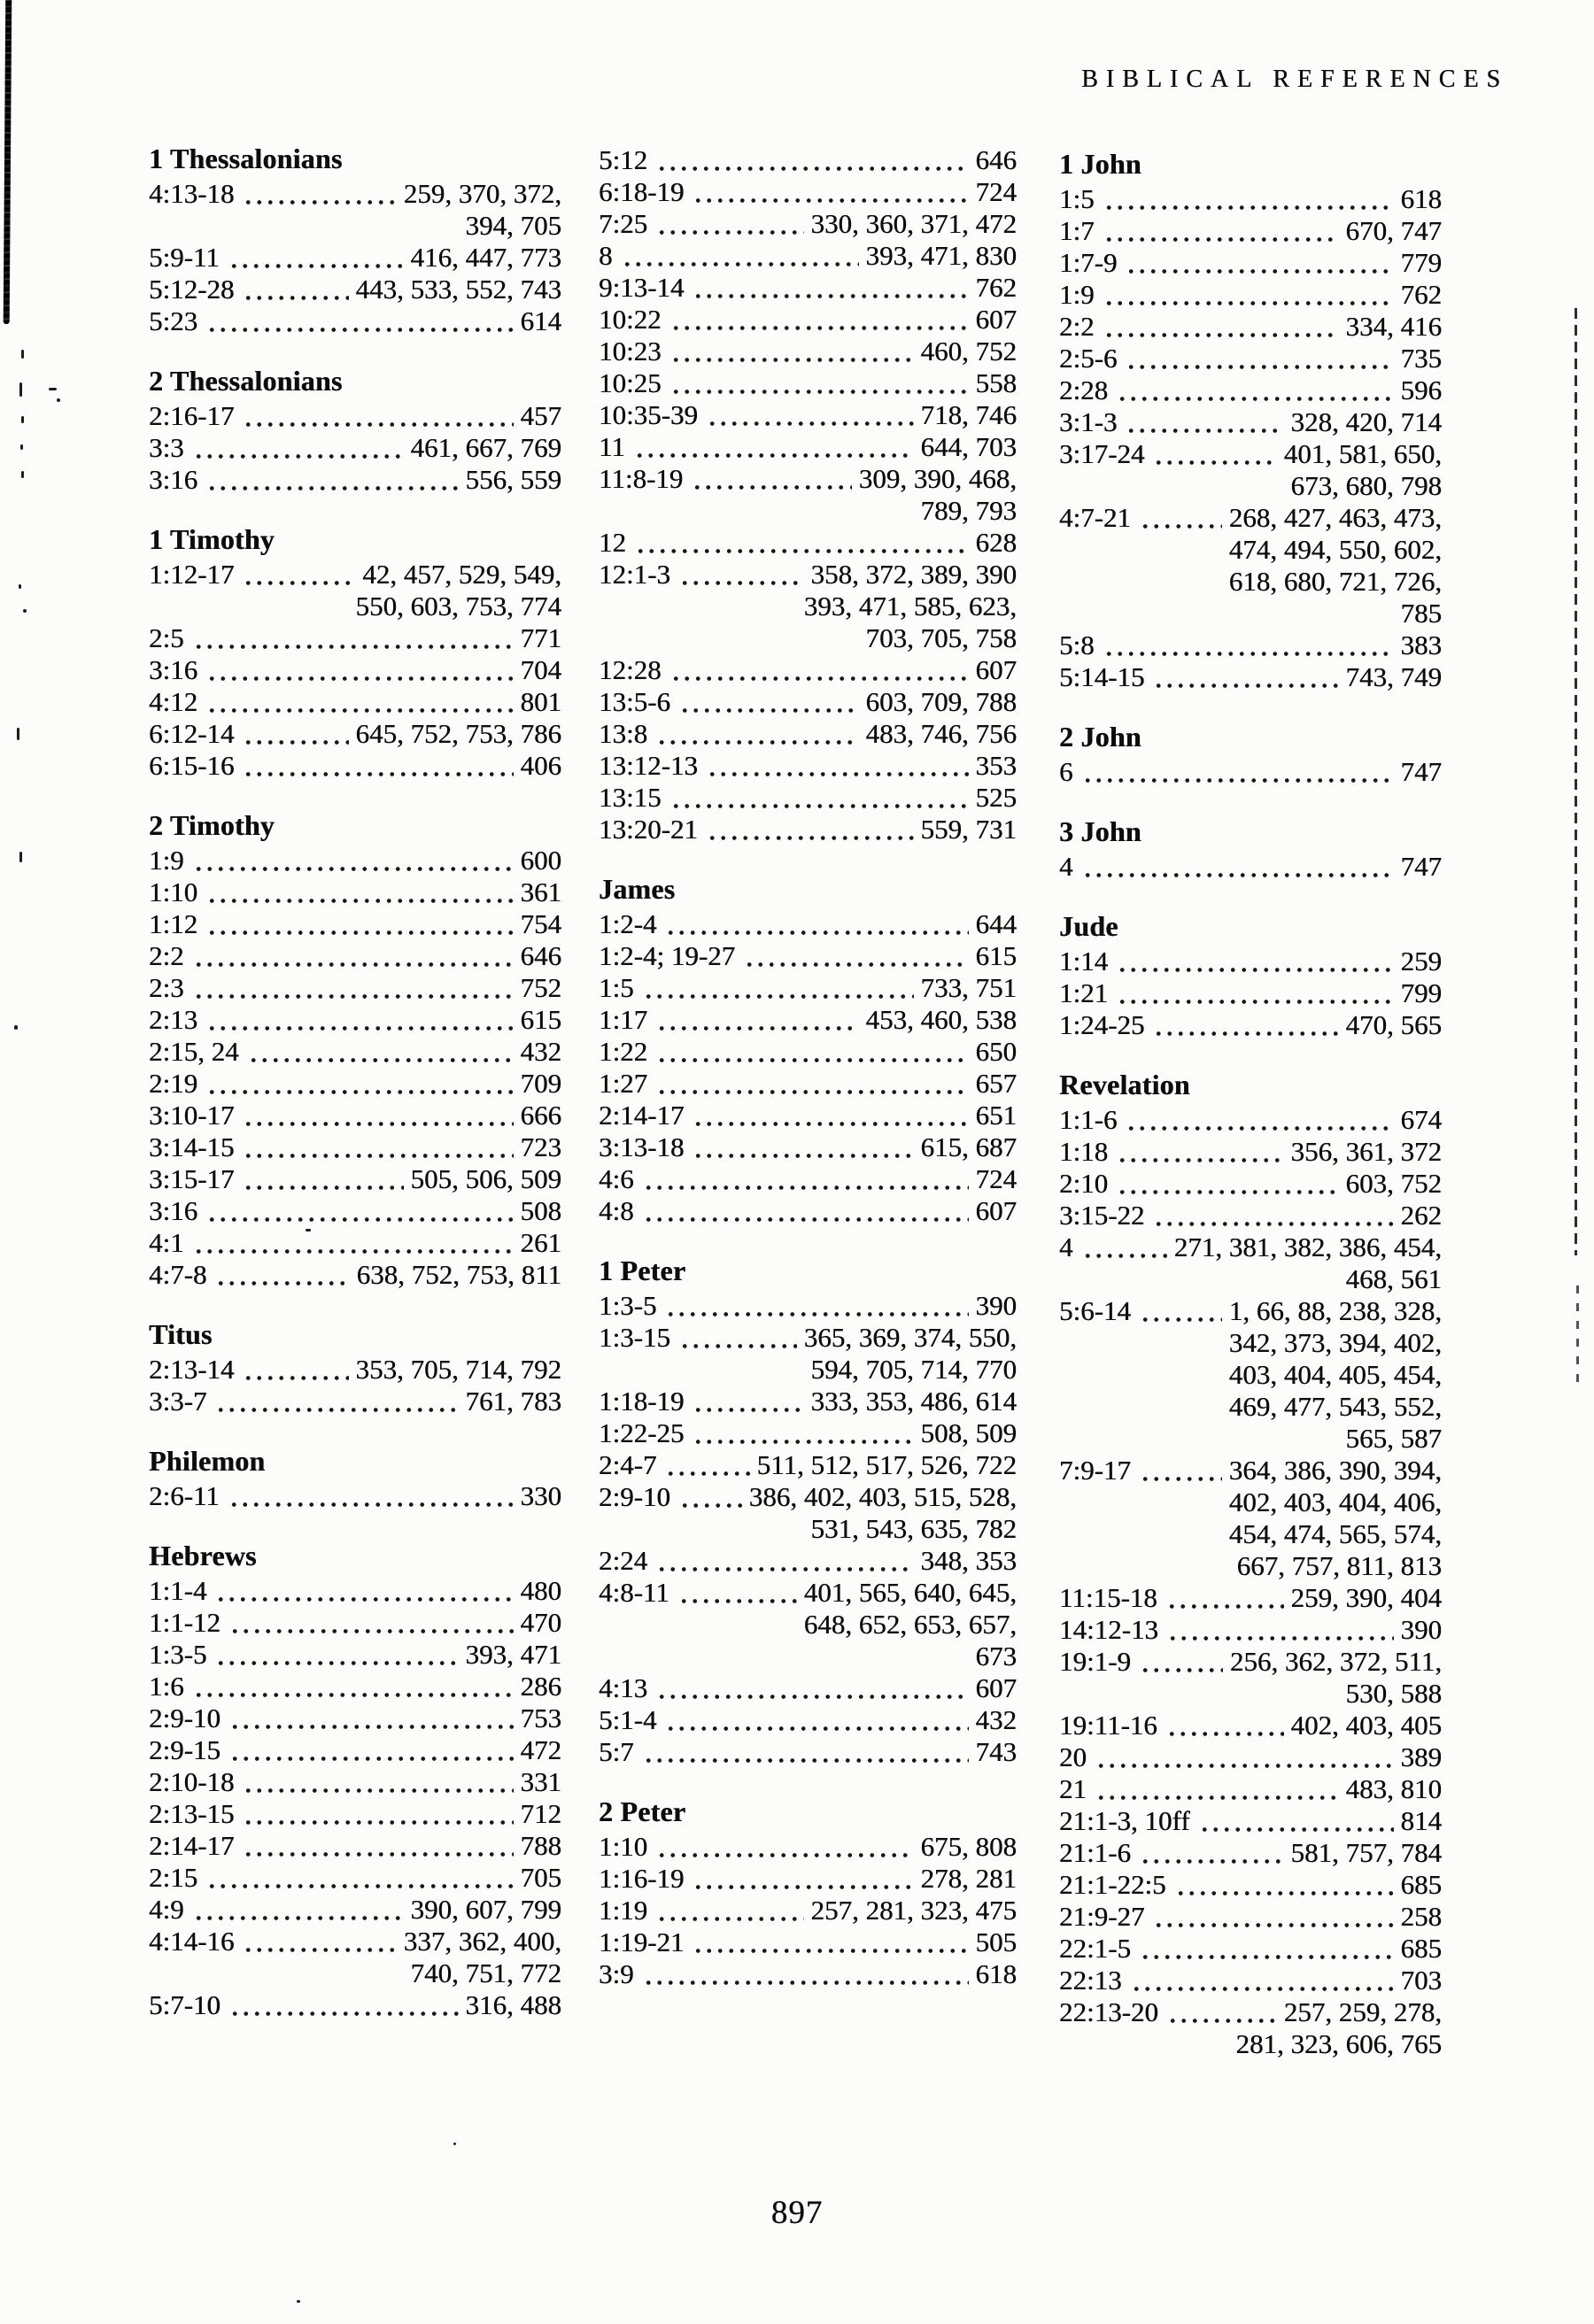 The height and width of the screenshot is (2324, 1594). Describe the element at coordinates (808, 1974) in the screenshot. I see `index-entry: 3:9 618` at that location.